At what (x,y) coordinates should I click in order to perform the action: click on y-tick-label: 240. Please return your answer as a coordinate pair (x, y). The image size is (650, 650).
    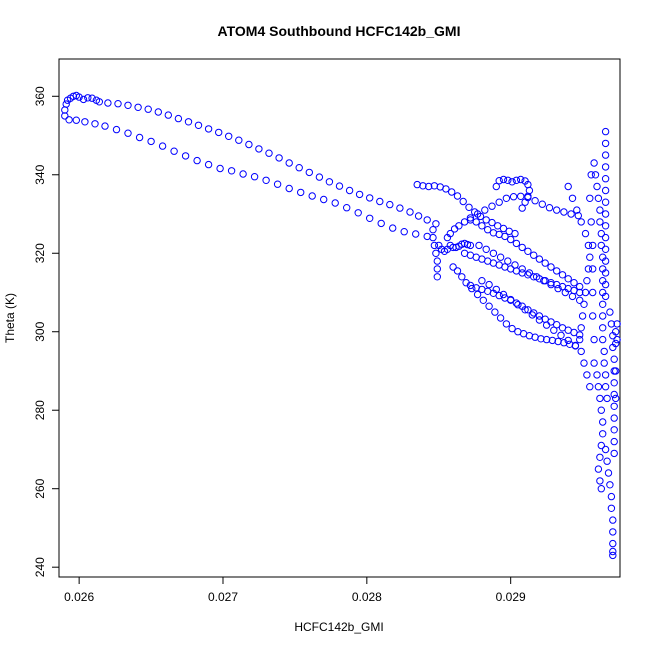
    Looking at the image, I should click on (40, 567).